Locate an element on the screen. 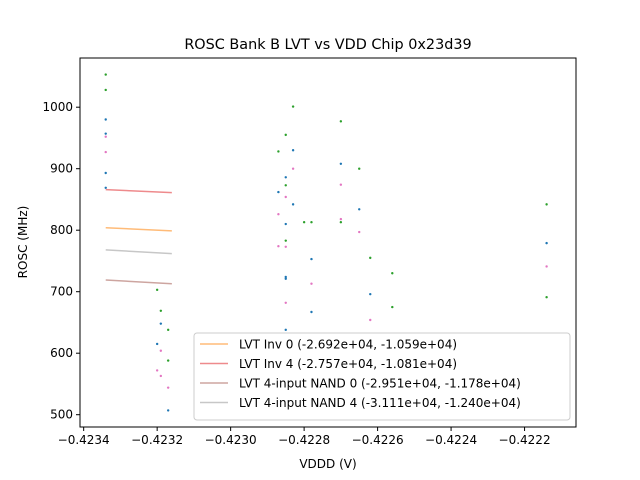 The height and width of the screenshot is (480, 640). fit-lines is located at coordinates (138, 236).